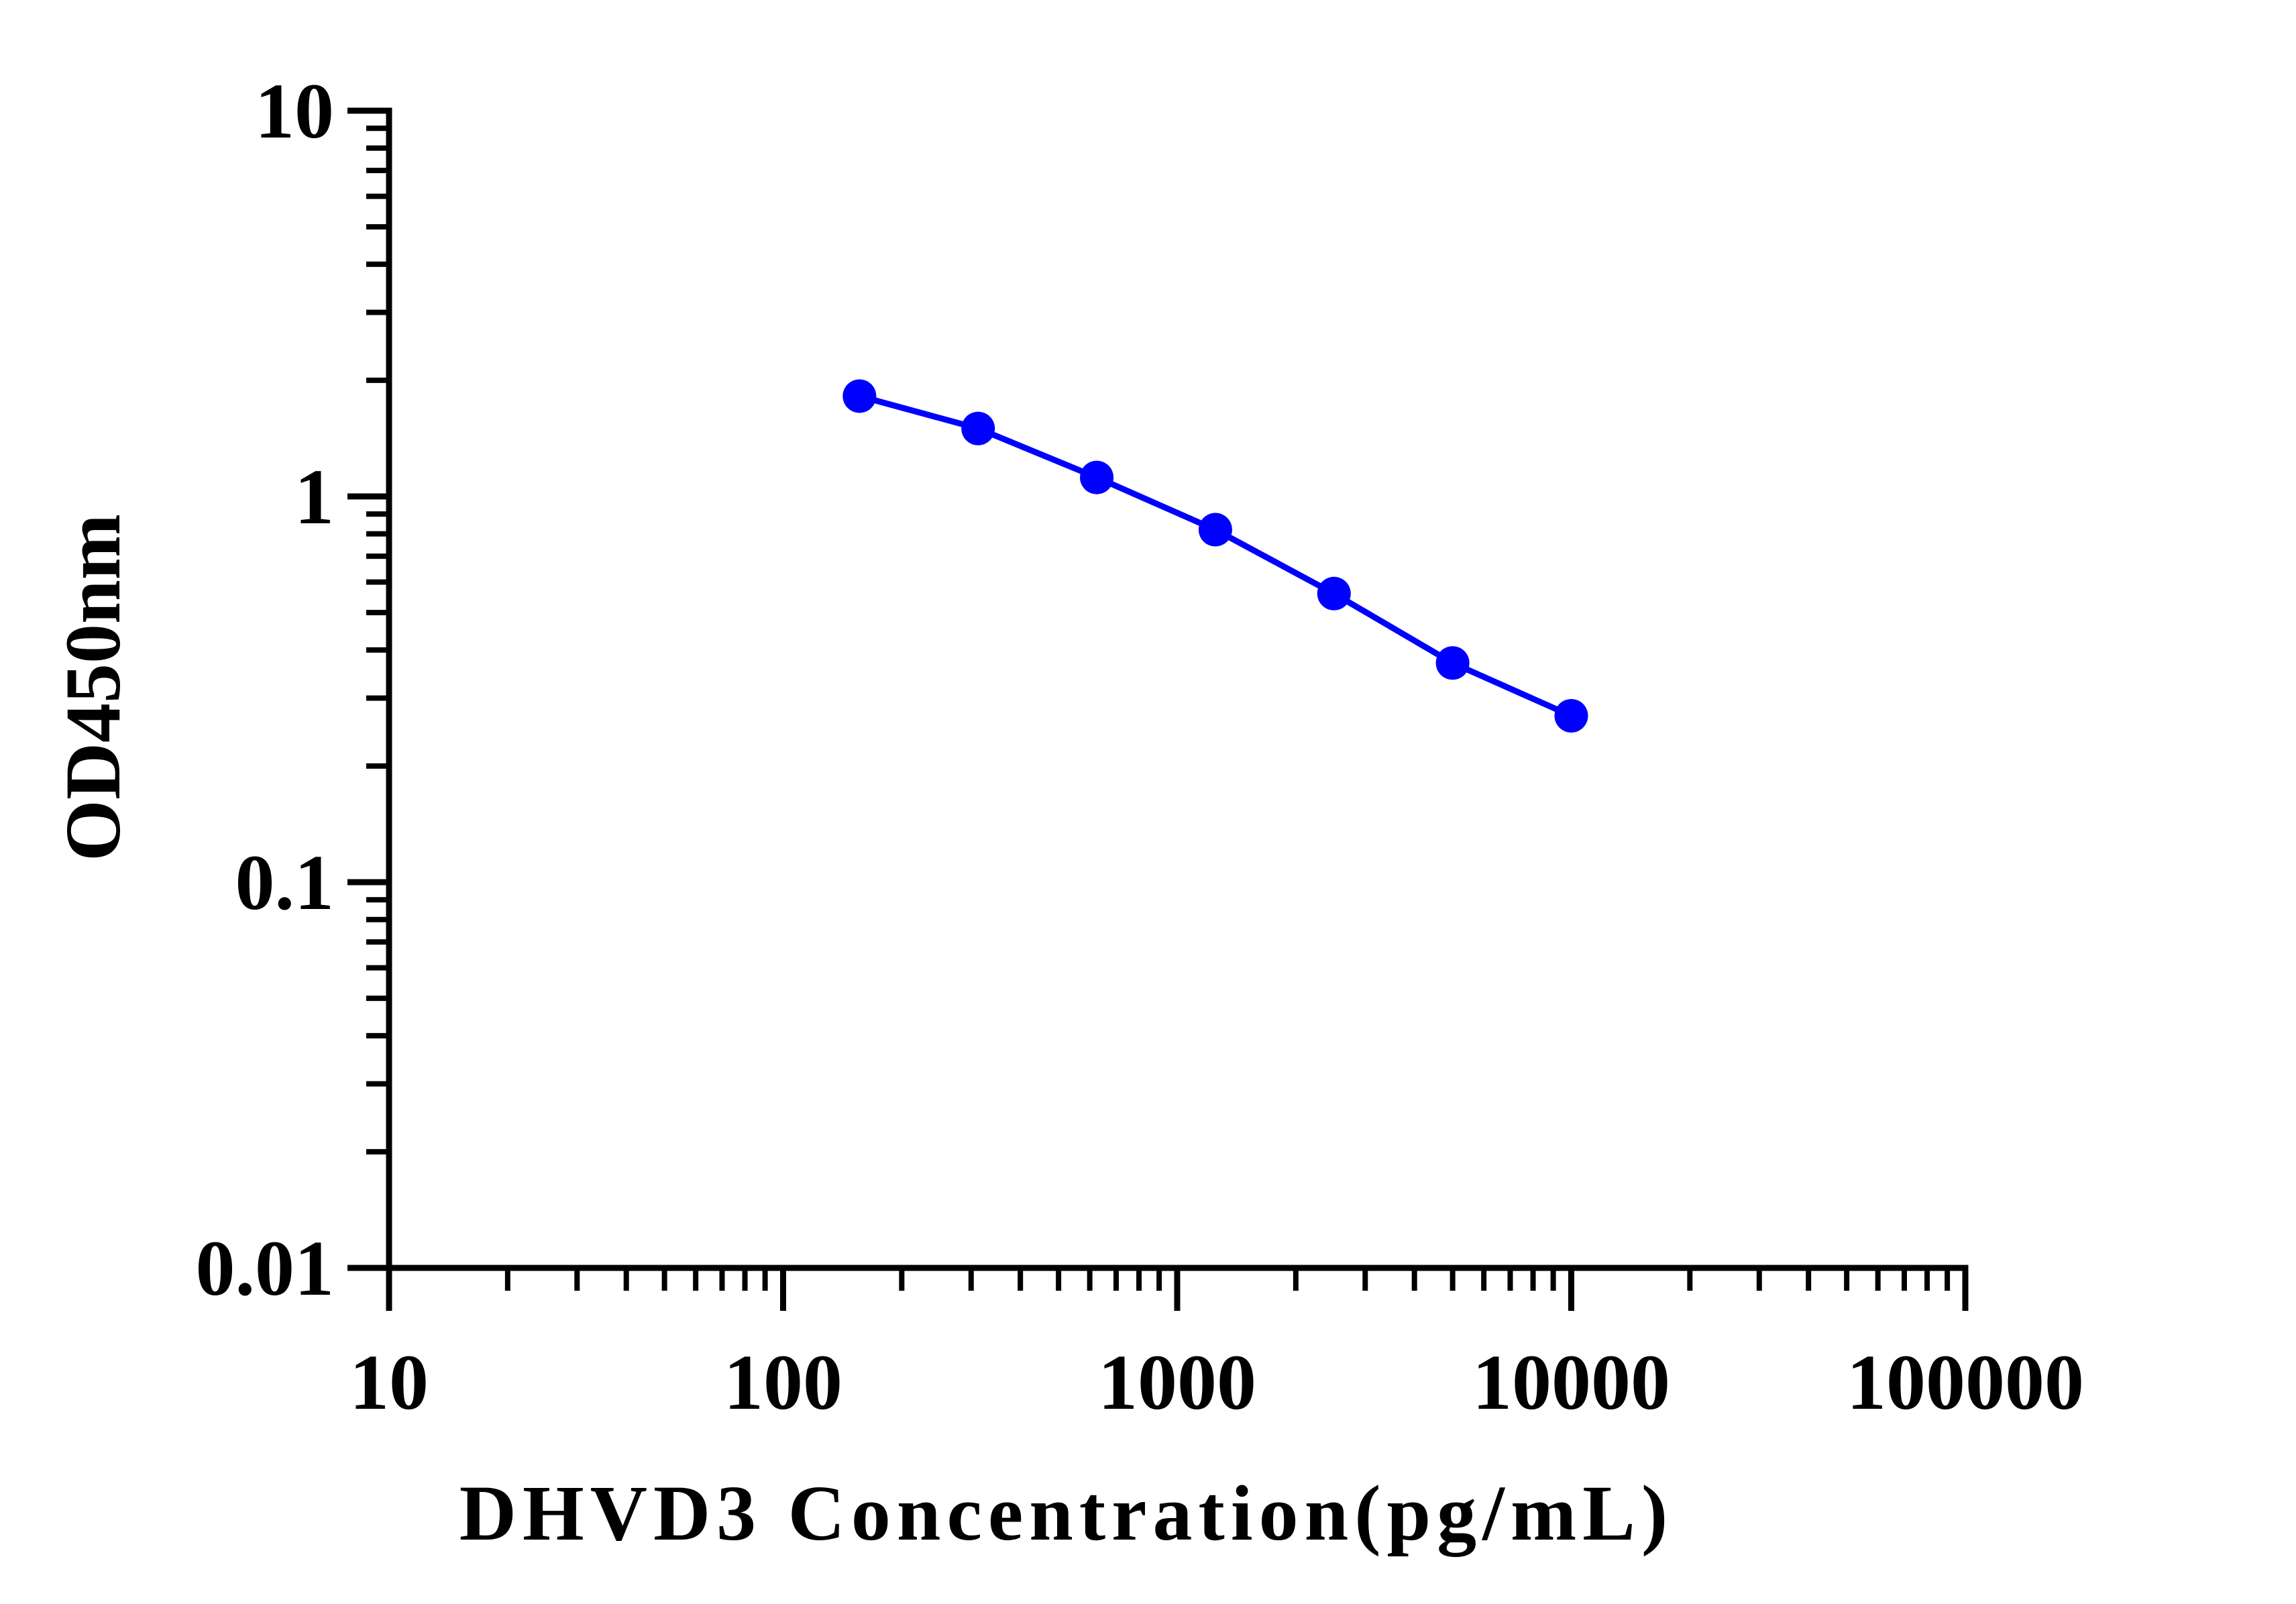 The height and width of the screenshot is (1604, 2296). What do you see at coordinates (93, 687) in the screenshot?
I see `y-axis-title: OD450nm` at bounding box center [93, 687].